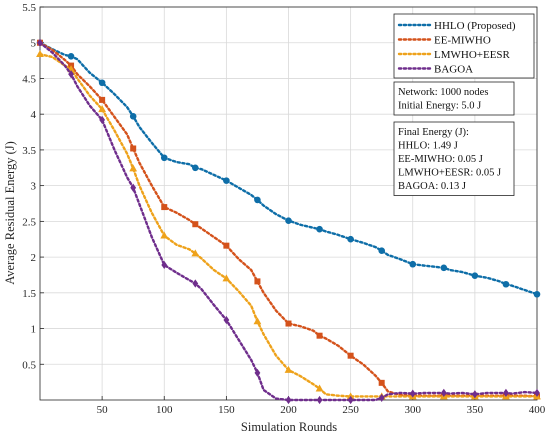 The height and width of the screenshot is (437, 550). What do you see at coordinates (462, 41) in the screenshot?
I see `legend-label: EE-MIWHO` at bounding box center [462, 41].